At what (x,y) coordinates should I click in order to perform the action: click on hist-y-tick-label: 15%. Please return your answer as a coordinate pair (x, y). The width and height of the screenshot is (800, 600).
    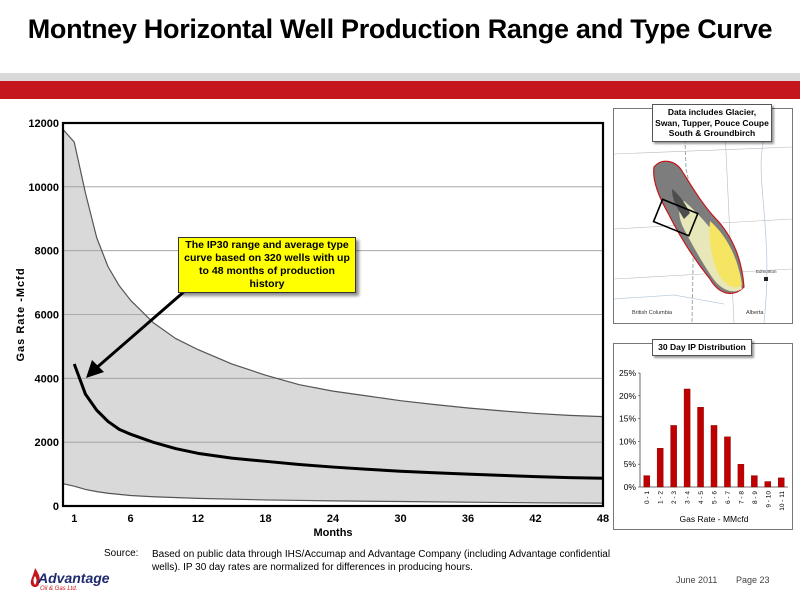
    Looking at the image, I should click on (627, 419).